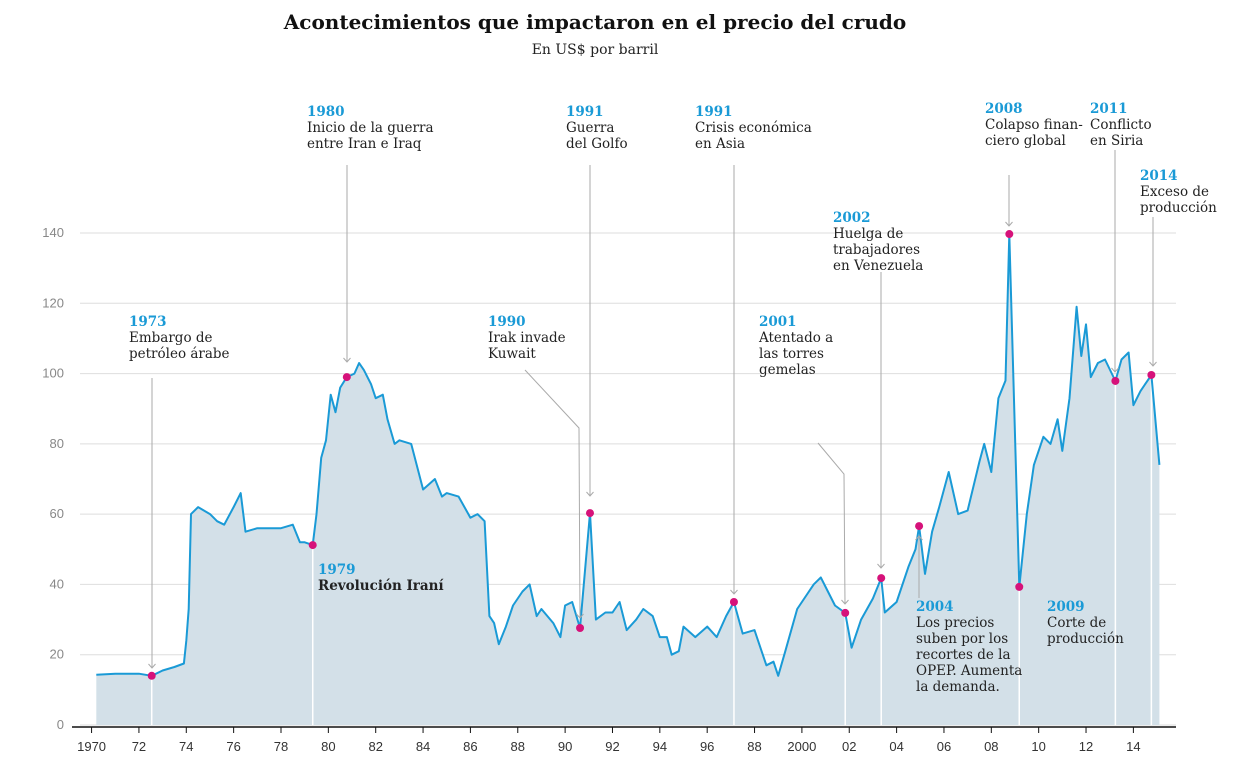  Describe the element at coordinates (1159, 176) in the screenshot. I see `event-year: 2014` at that location.